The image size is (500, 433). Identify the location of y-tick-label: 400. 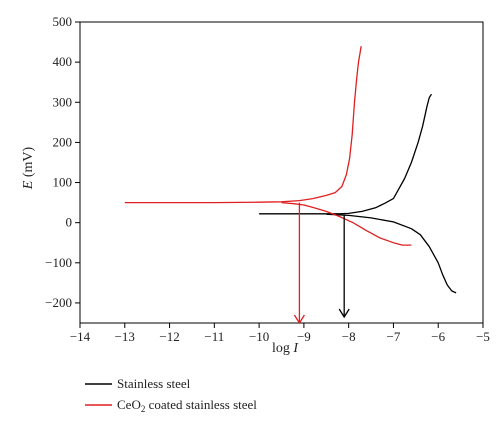
(63, 61).